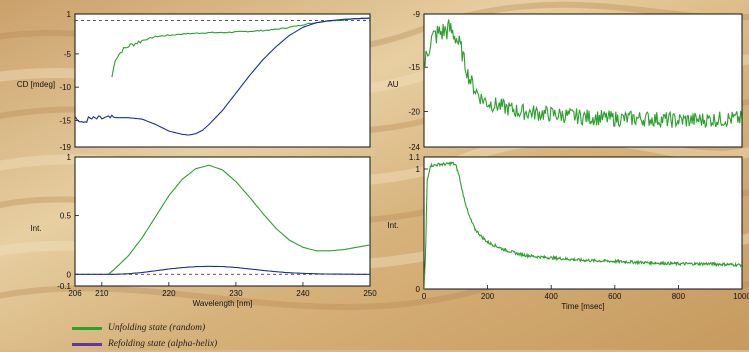  Describe the element at coordinates (615, 296) in the screenshot. I see `x-tick-label: 600` at that location.